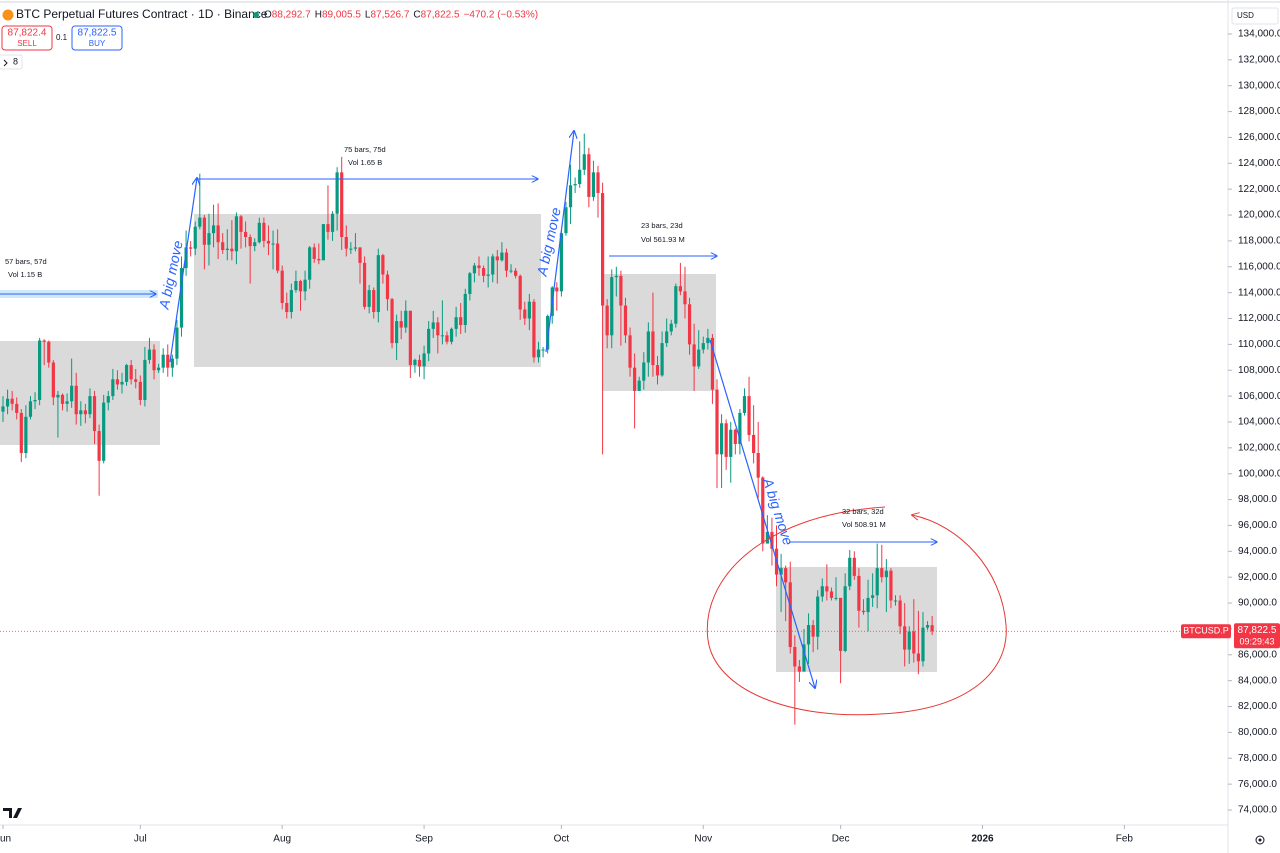 This screenshot has height=853, width=1280. What do you see at coordinates (1125, 839) in the screenshot?
I see `x-tick-label: Feb` at bounding box center [1125, 839].